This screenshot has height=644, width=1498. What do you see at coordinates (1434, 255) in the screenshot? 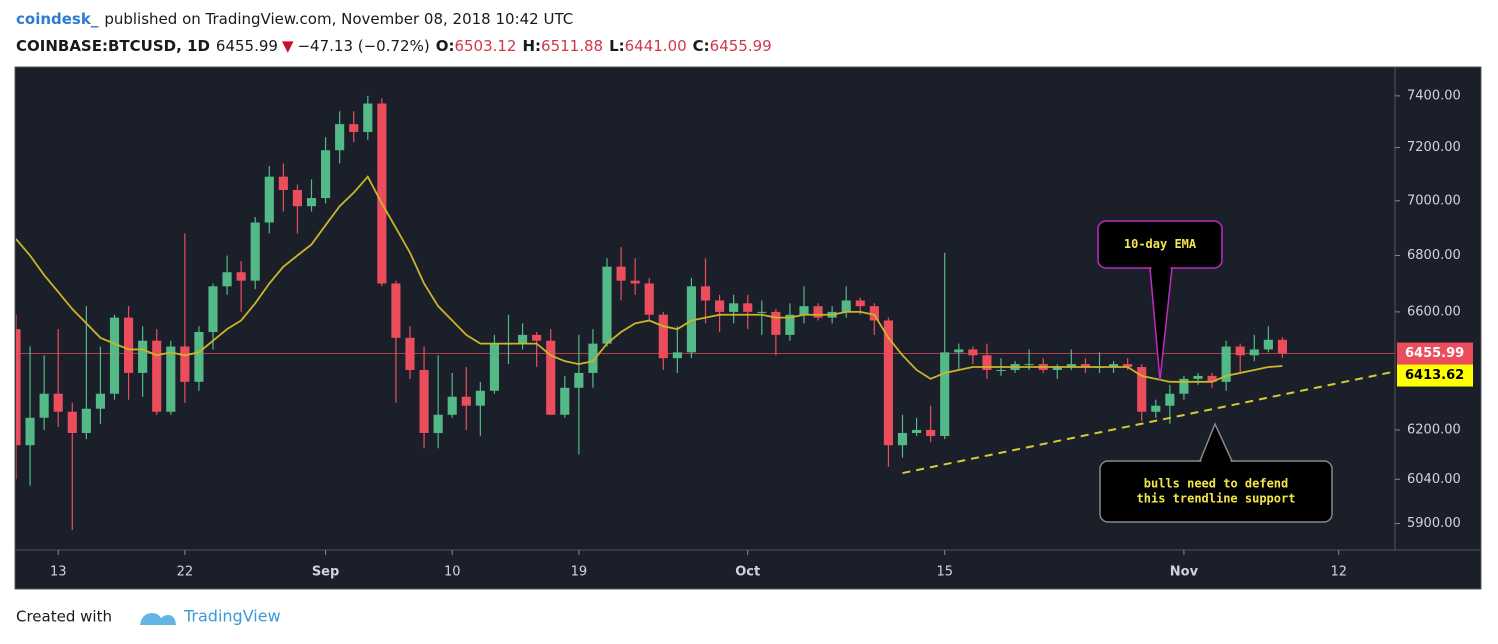
I see `y-tick-label: 6800.00` at bounding box center [1434, 255].